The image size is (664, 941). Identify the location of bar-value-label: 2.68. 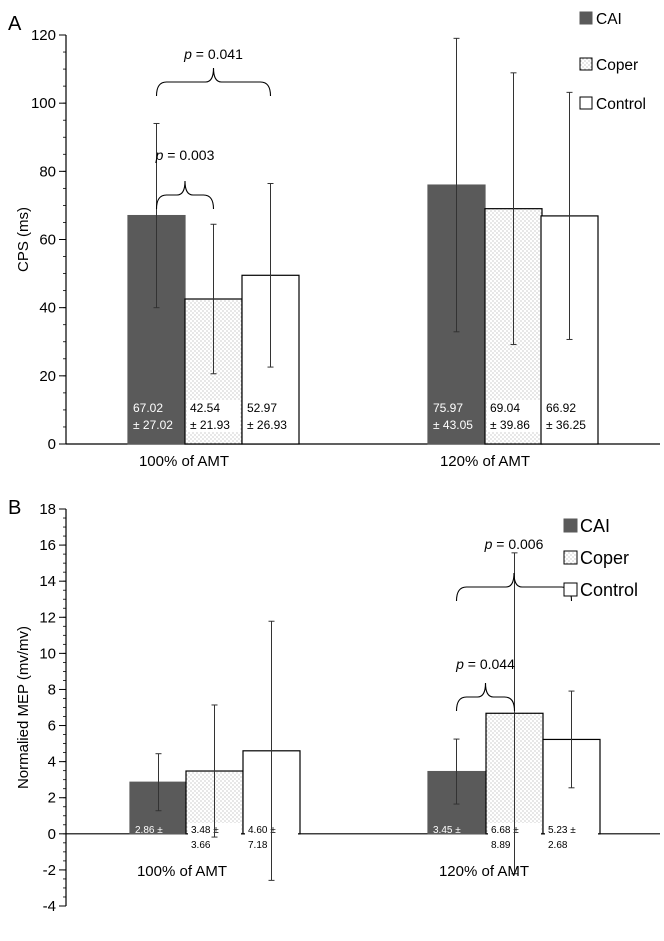
(558, 845).